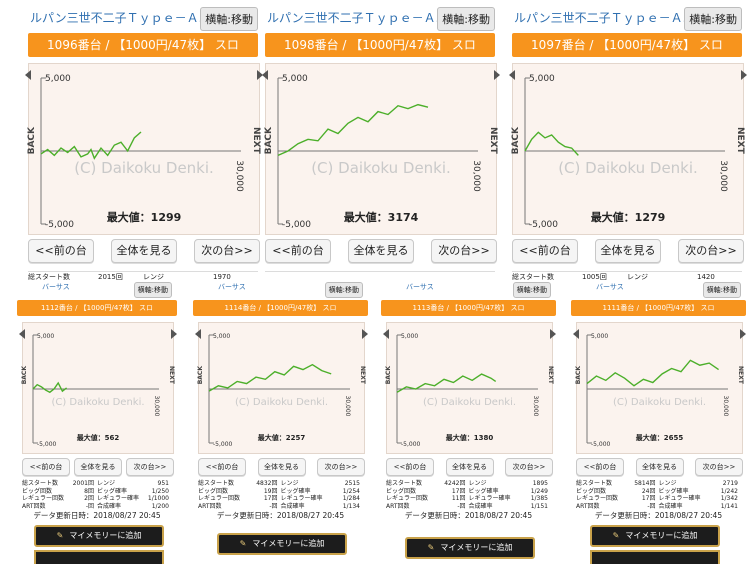  What do you see at coordinates (645, 483) in the screenshot?
I see `stat-cell: 5814回` at bounding box center [645, 483].